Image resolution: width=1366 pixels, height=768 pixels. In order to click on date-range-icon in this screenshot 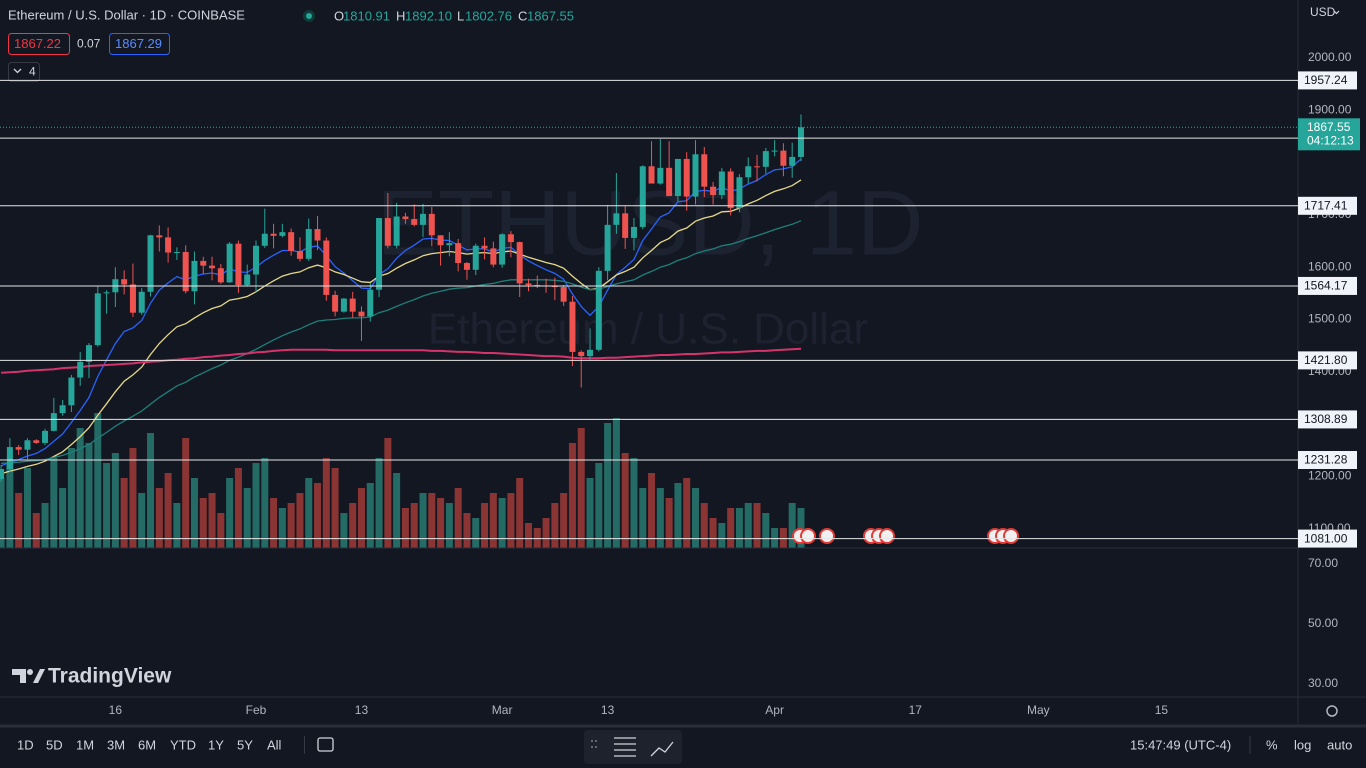, I will do `click(325, 744)`.